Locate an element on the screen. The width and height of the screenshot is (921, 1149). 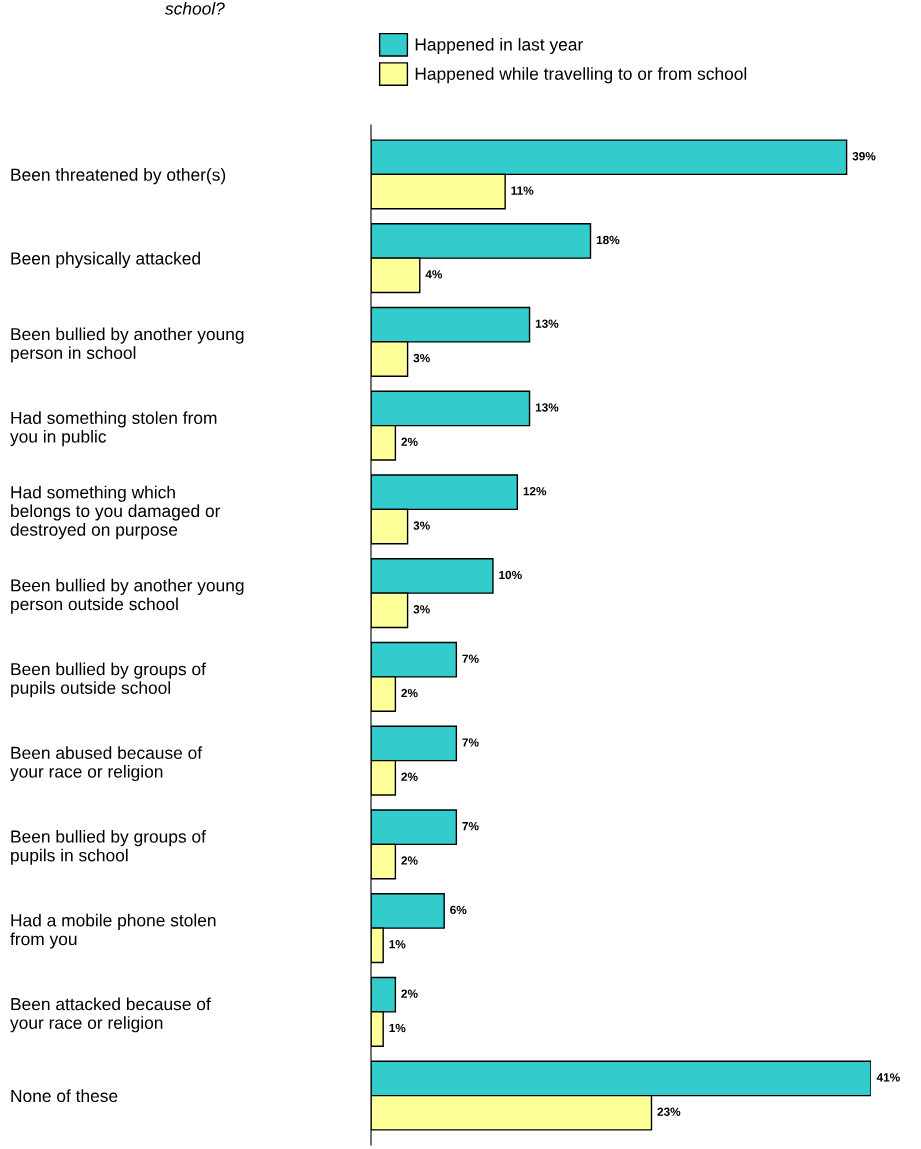
data-label: 12% is located at coordinates (535, 491).